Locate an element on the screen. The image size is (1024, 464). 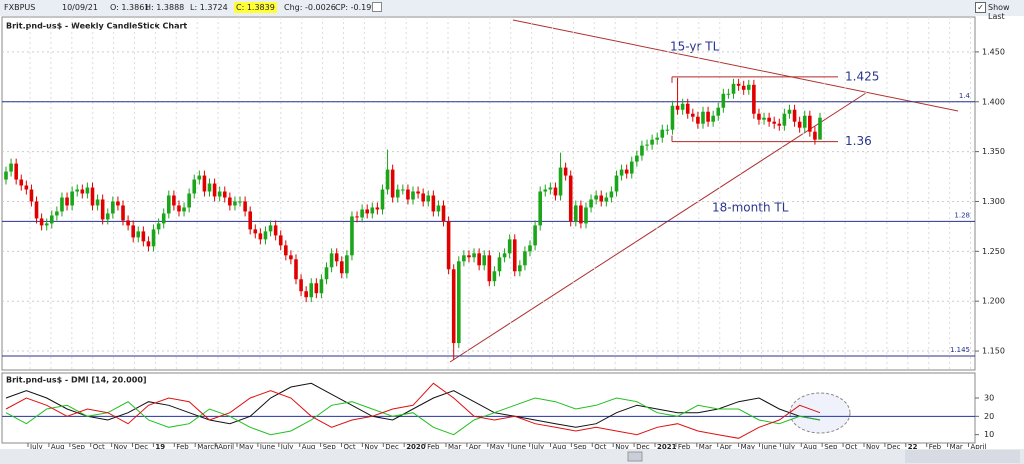
x-tick-label: Oct is located at coordinates (350, 447).